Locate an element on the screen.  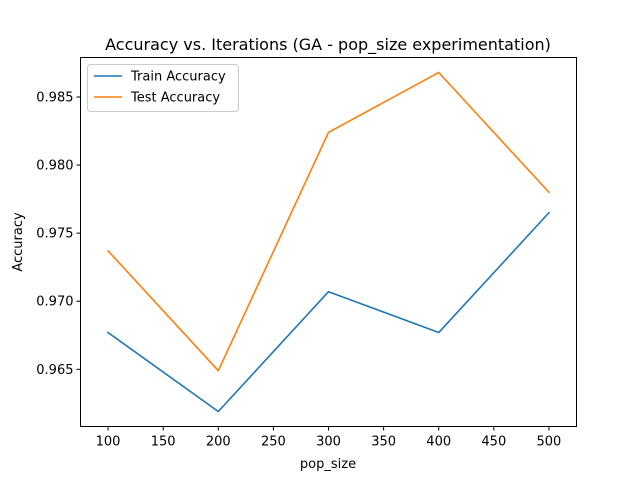
y-axis-ticks: 0.965 0.970 0.975 0.980 0.985 is located at coordinates (58, 234).